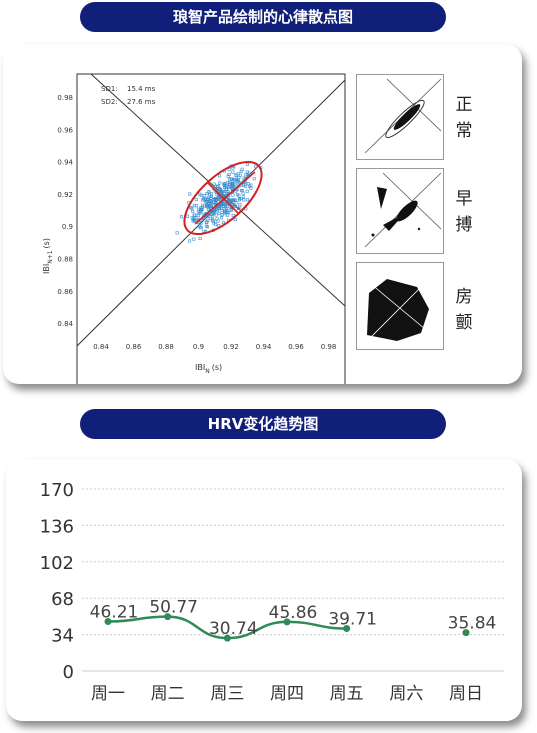 The image size is (537, 733). What do you see at coordinates (65, 324) in the screenshot?
I see `y-tick-label: 0.84` at bounding box center [65, 324].